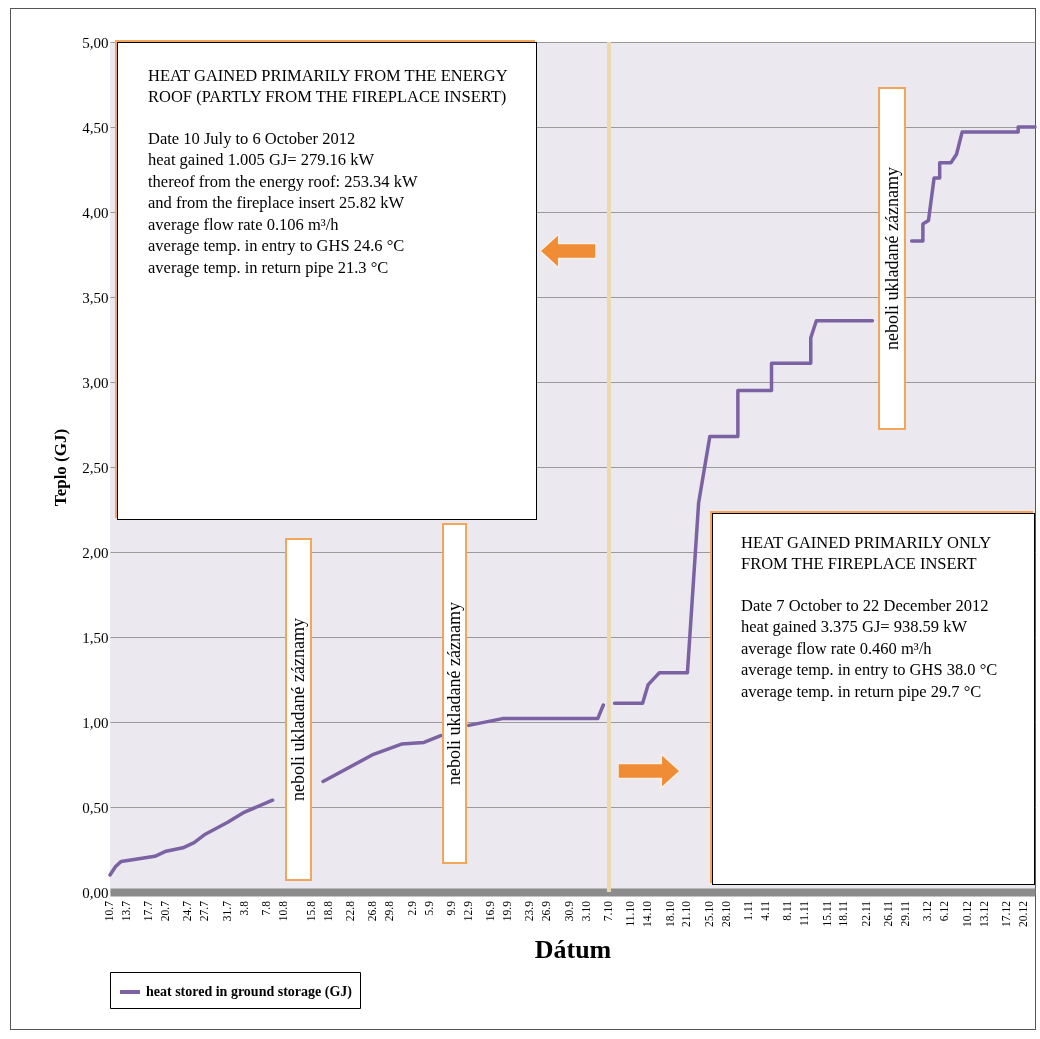 The image size is (1040, 1039). What do you see at coordinates (787, 910) in the screenshot?
I see `x-tick-label: 8.11` at bounding box center [787, 910].